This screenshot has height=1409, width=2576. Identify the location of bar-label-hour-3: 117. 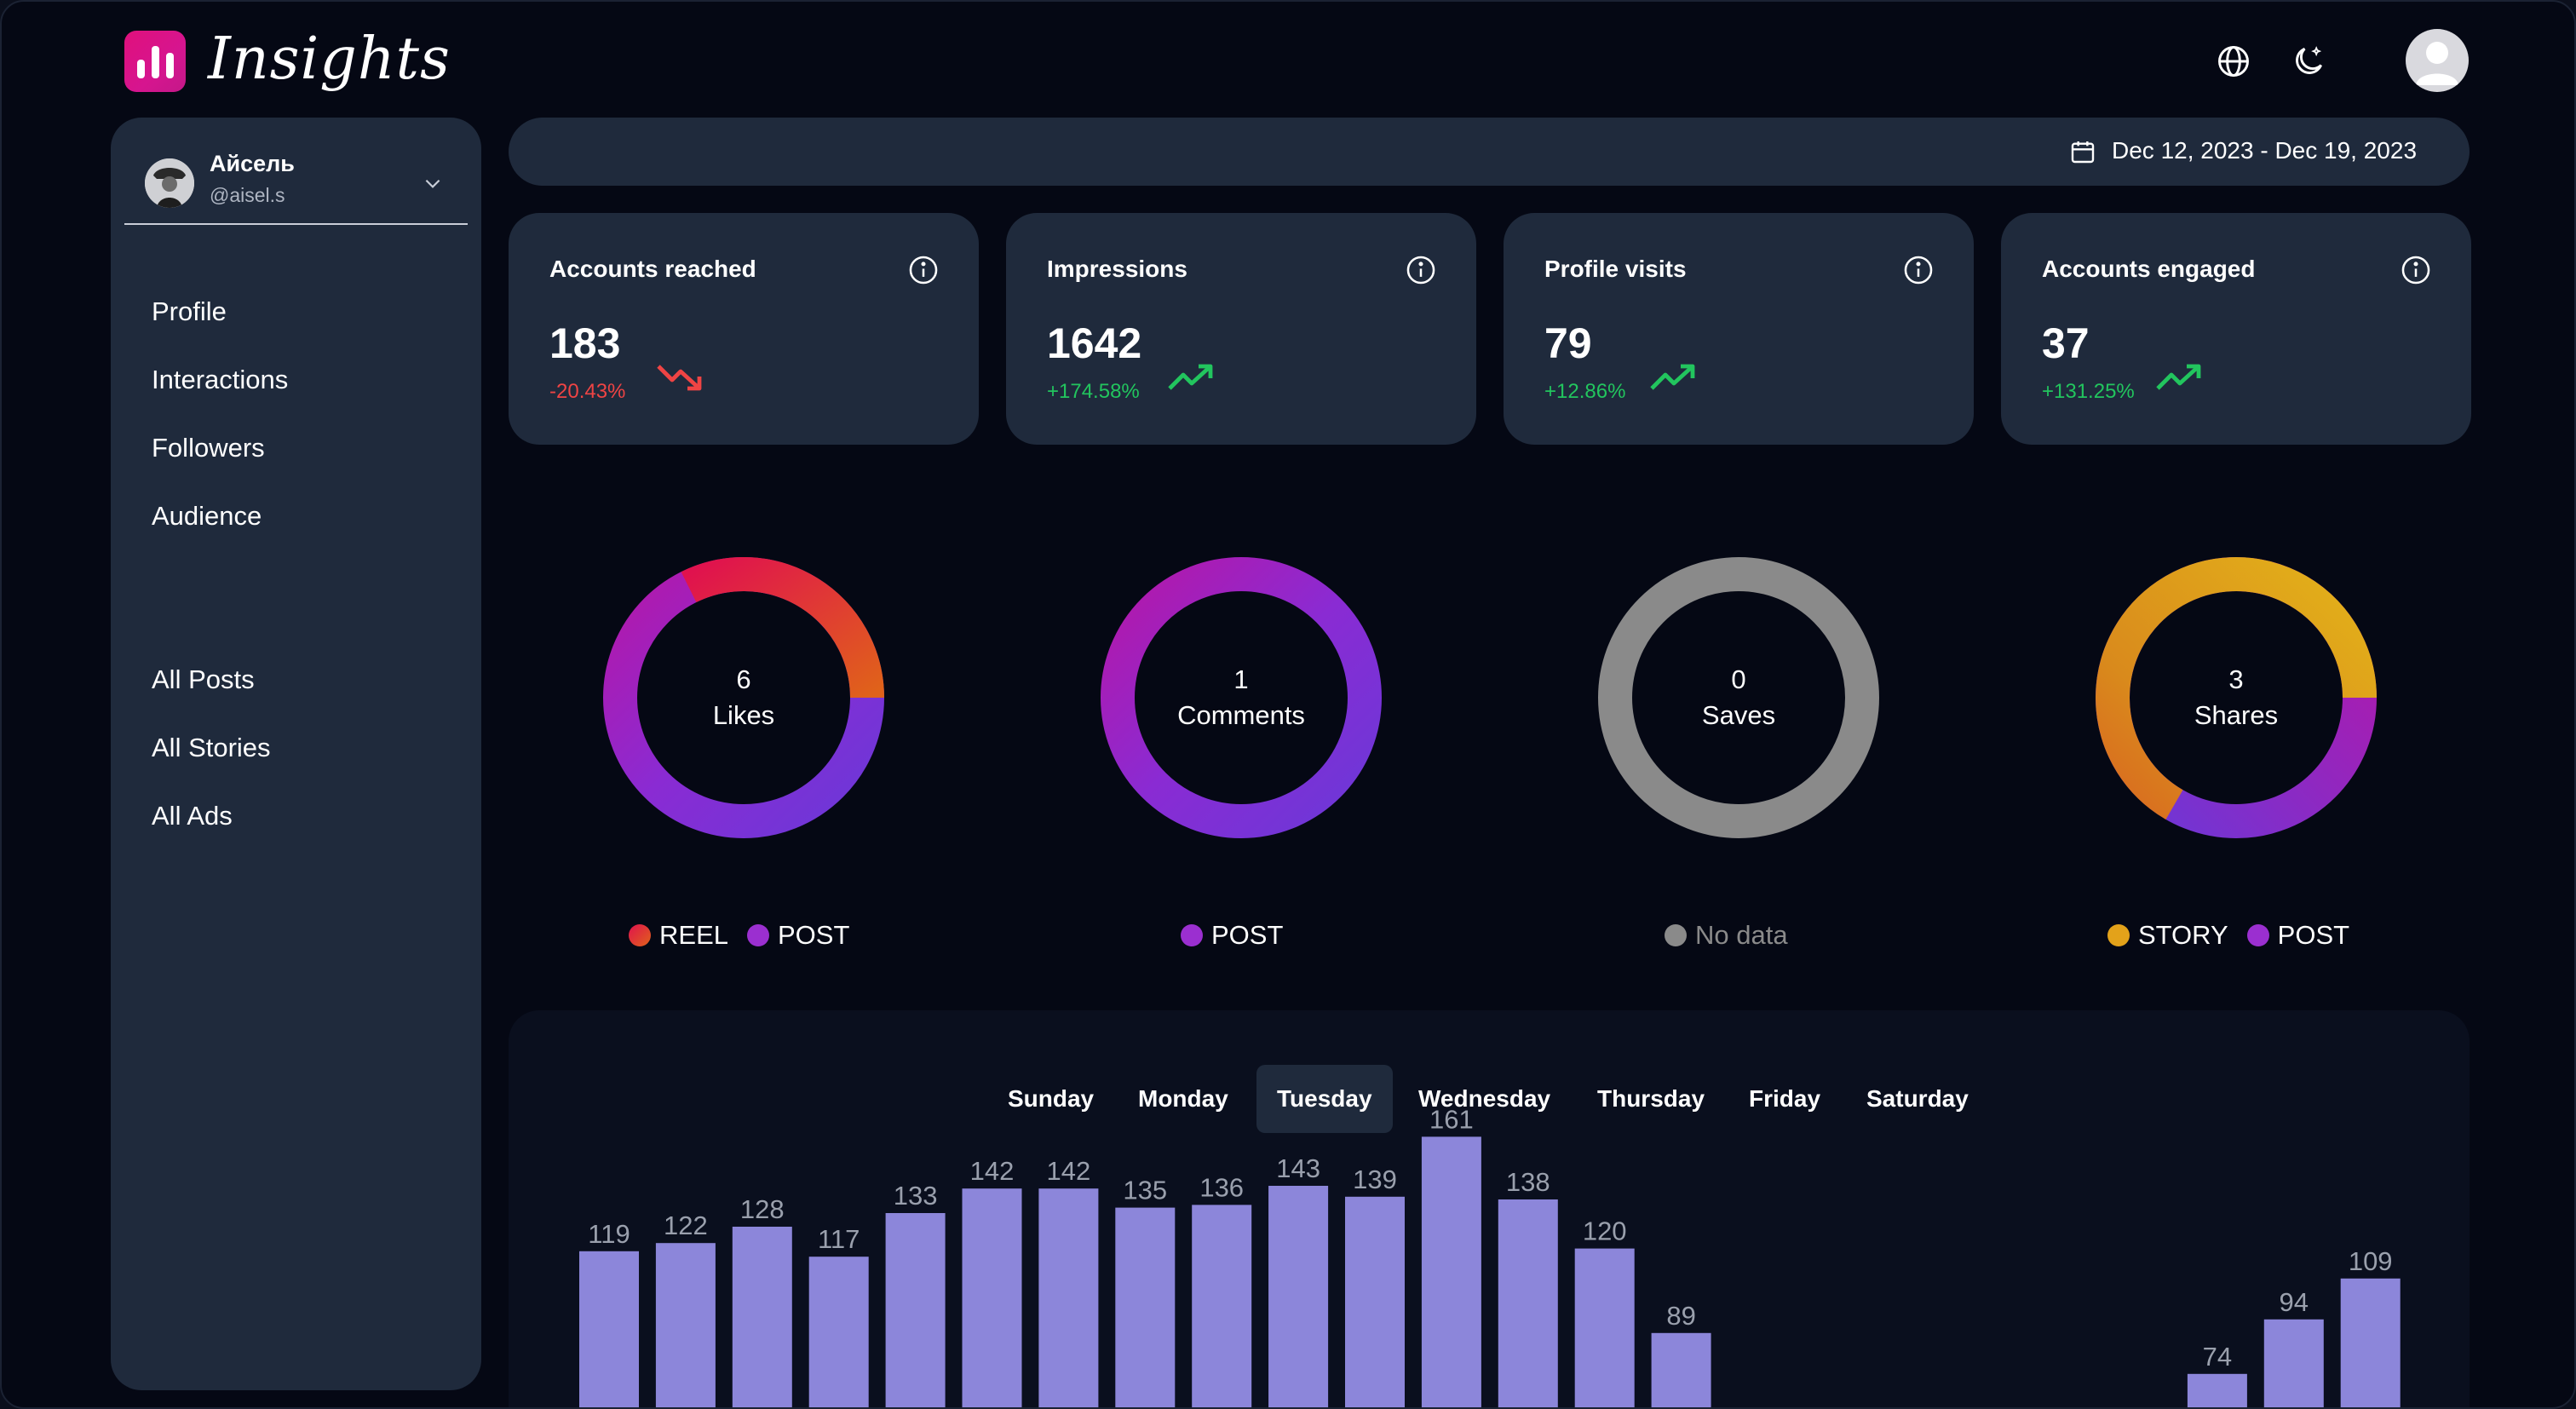
(839, 1239).